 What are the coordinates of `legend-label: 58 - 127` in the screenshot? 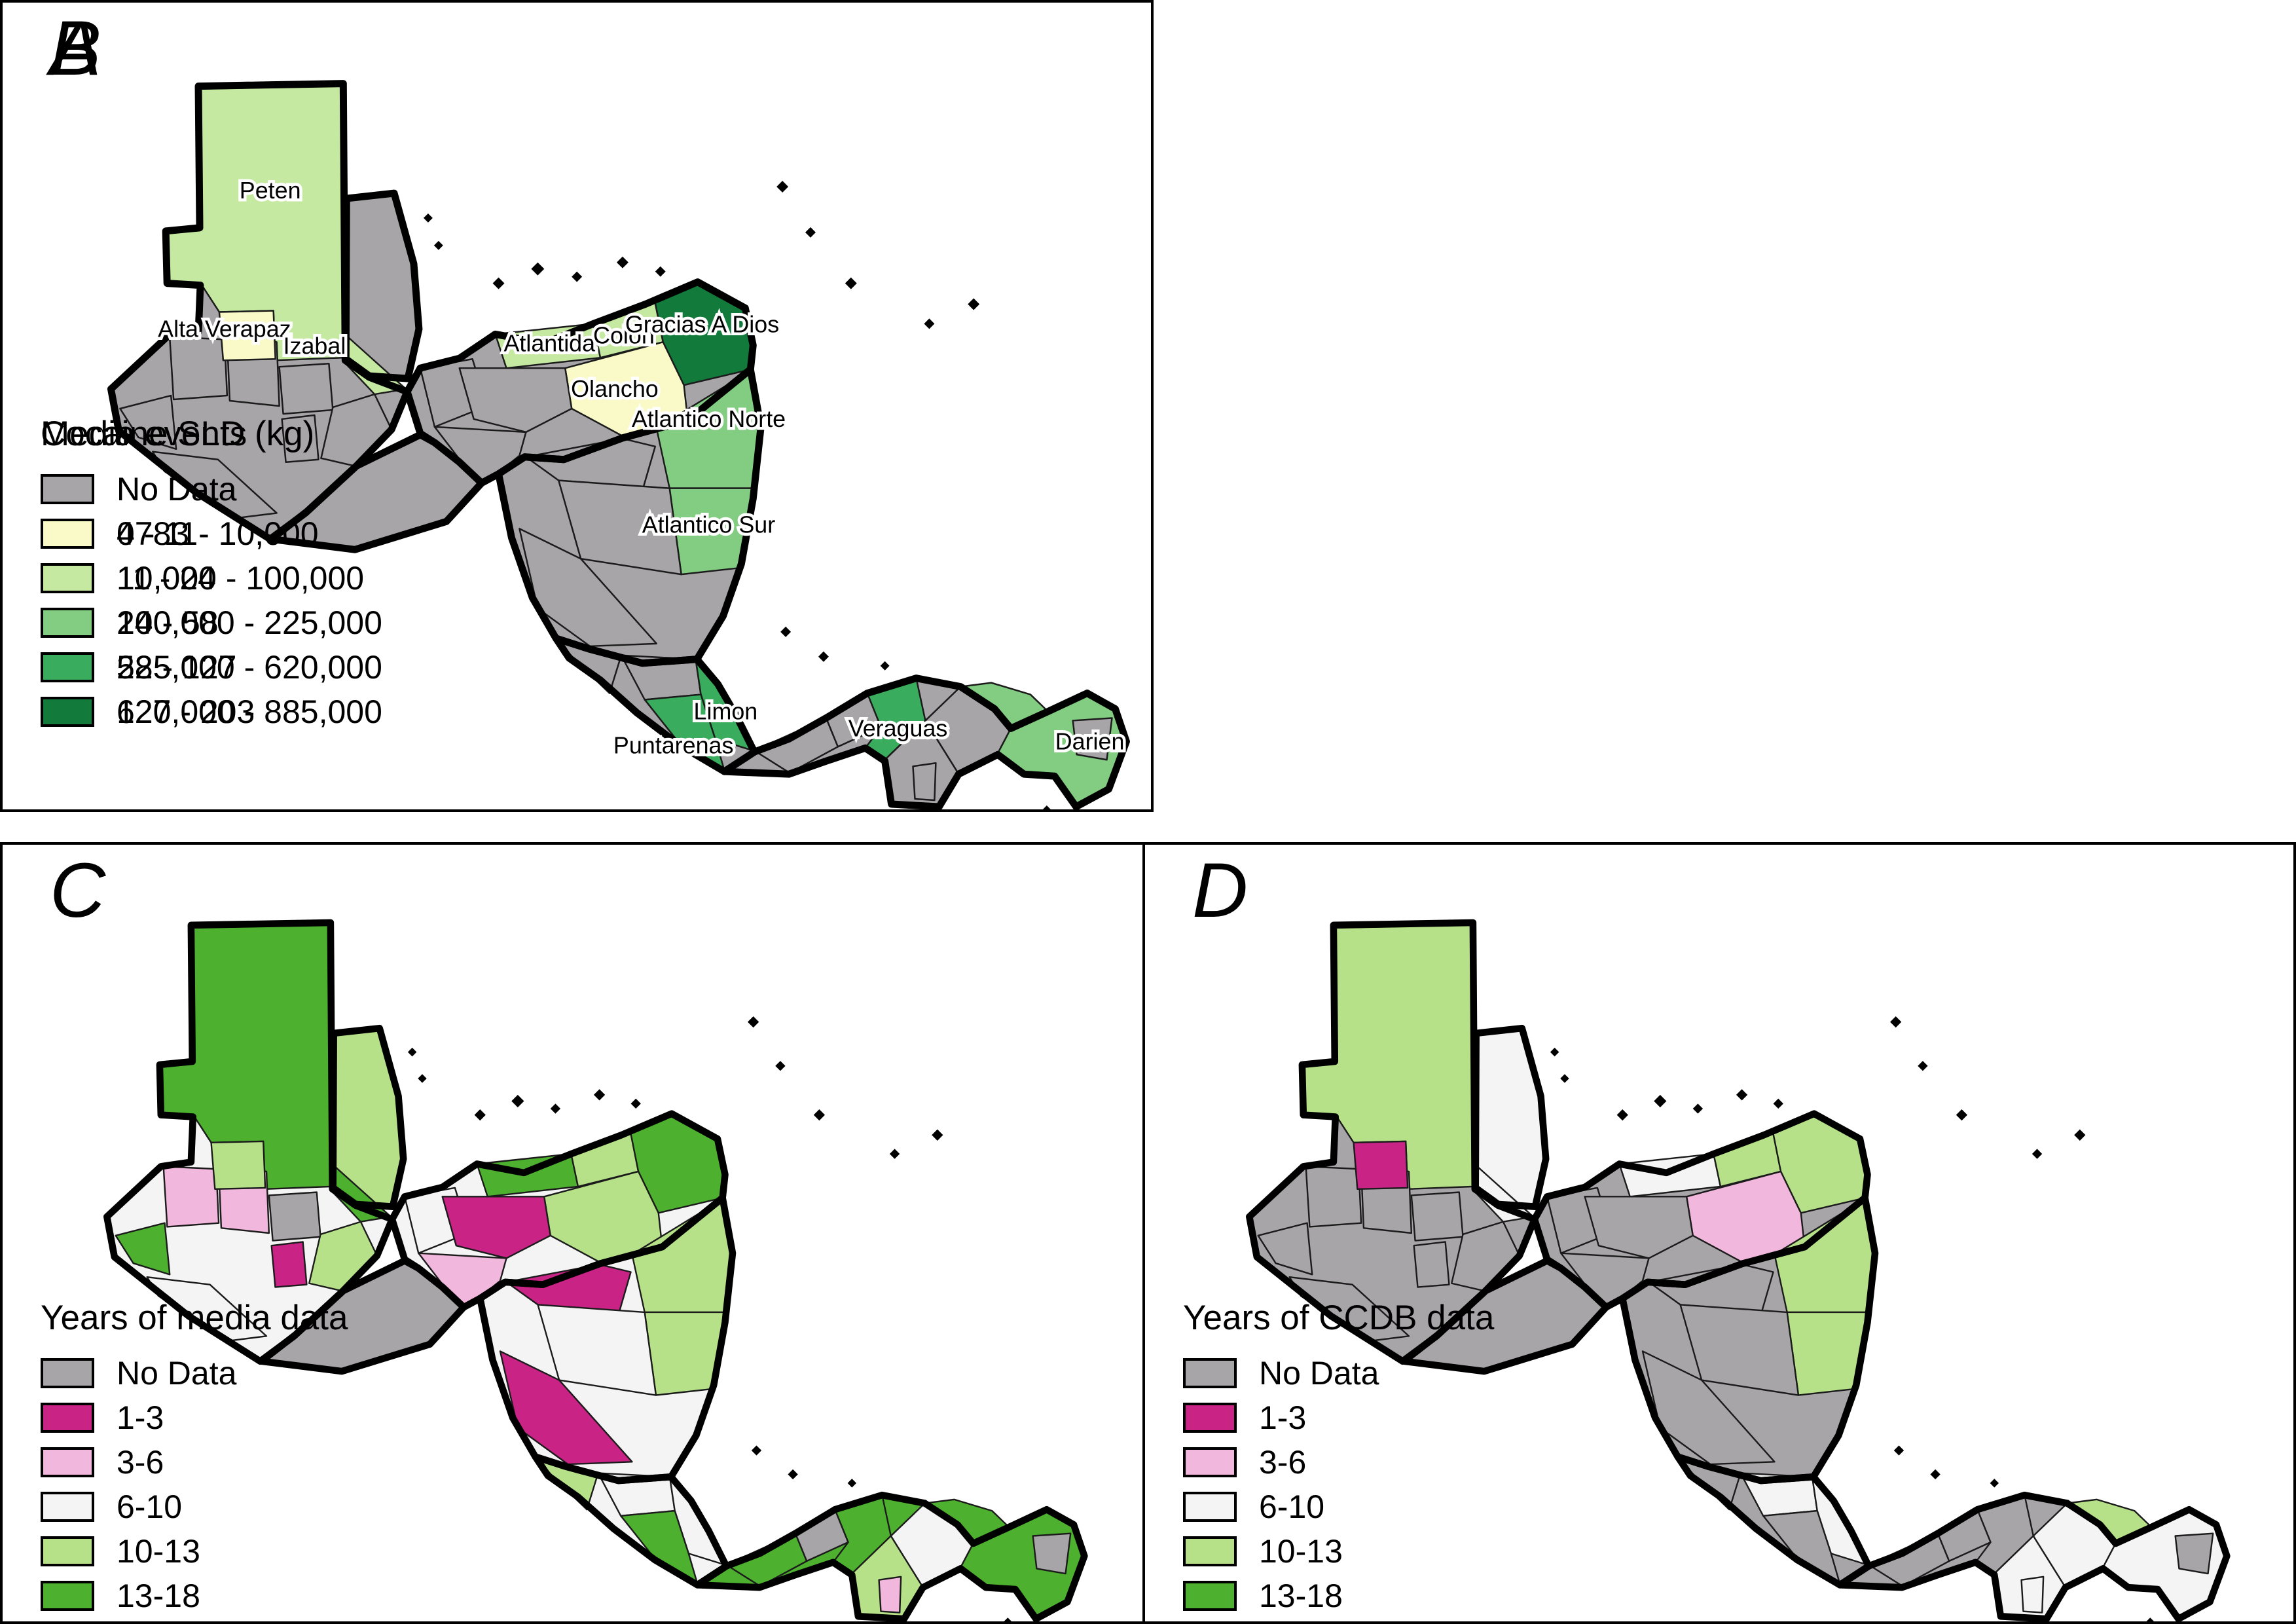 It's located at (177, 667).